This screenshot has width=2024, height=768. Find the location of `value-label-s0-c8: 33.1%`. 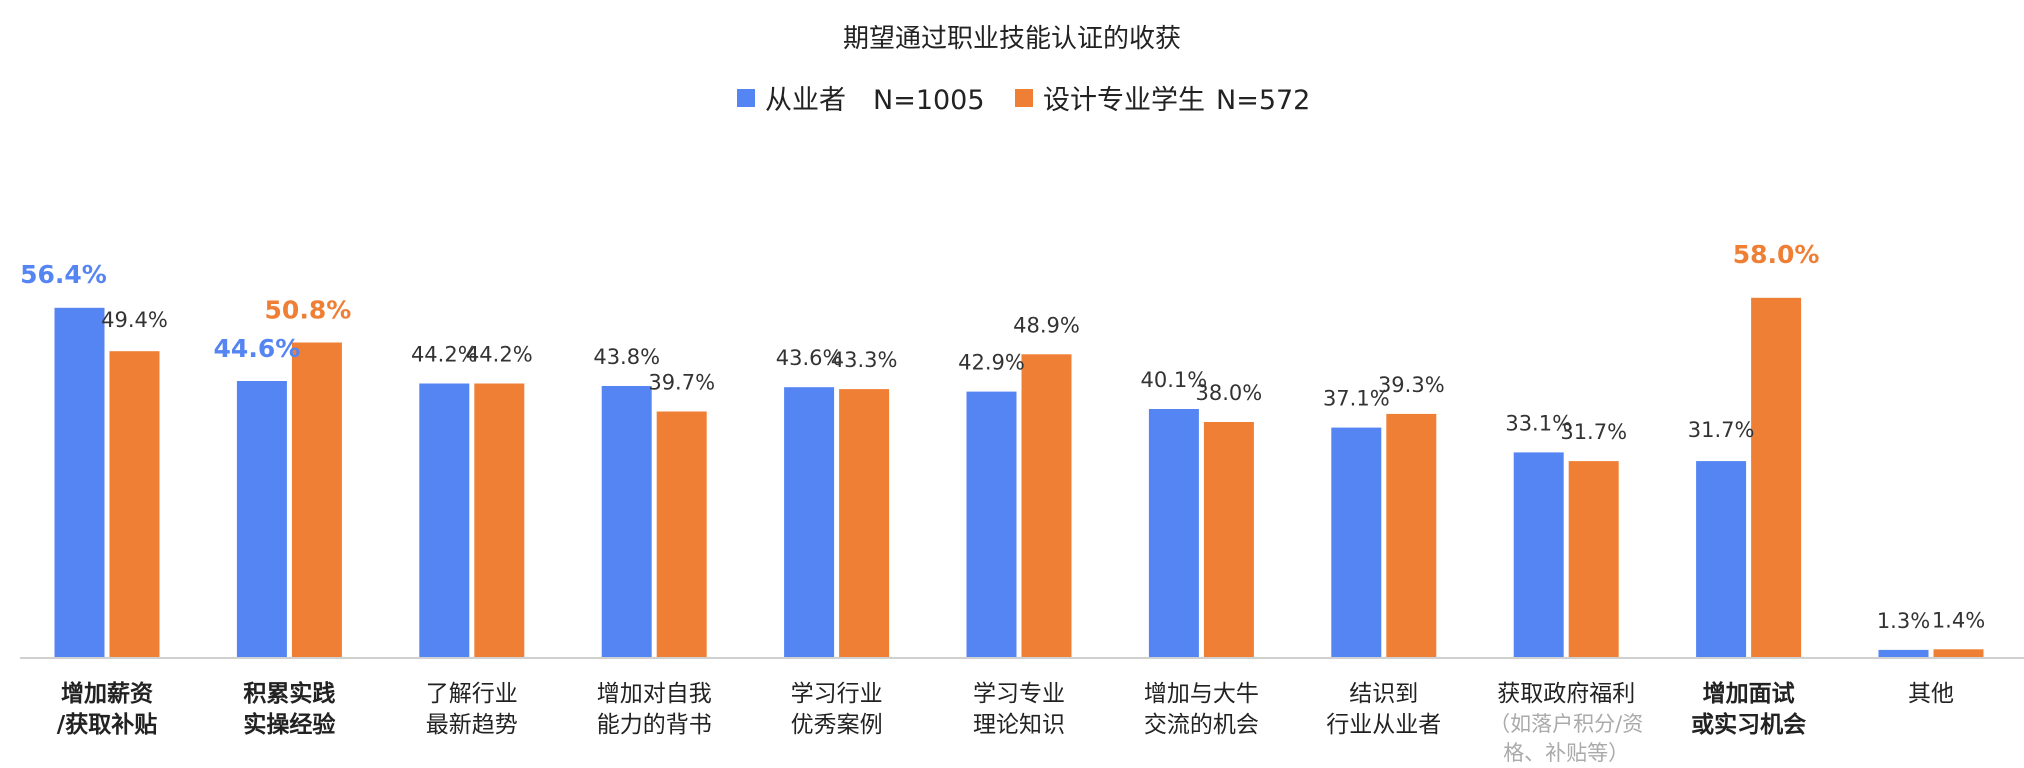

value-label-s0-c8: 33.1% is located at coordinates (1538, 423).